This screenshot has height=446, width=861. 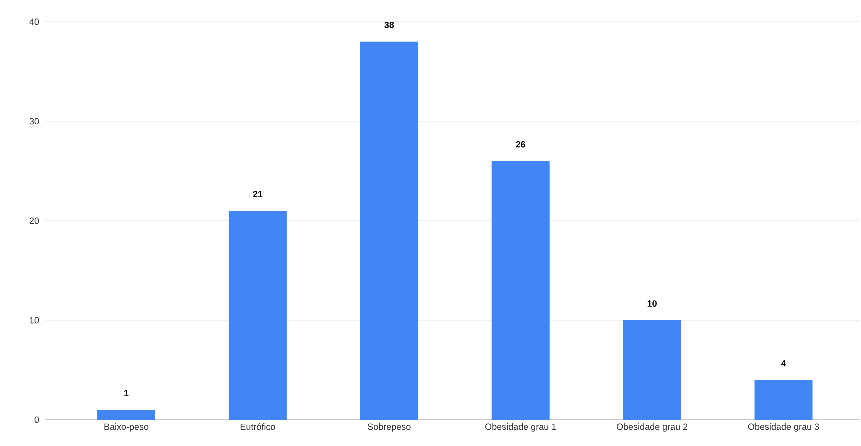 I want to click on x-tick-label: Obesidade grau 1, so click(x=521, y=428).